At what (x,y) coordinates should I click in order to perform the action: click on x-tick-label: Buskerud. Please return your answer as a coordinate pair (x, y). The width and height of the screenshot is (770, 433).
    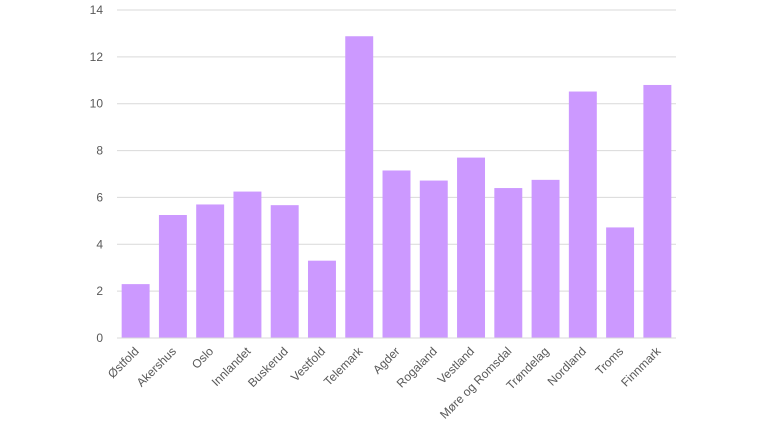
    Looking at the image, I should click on (268, 367).